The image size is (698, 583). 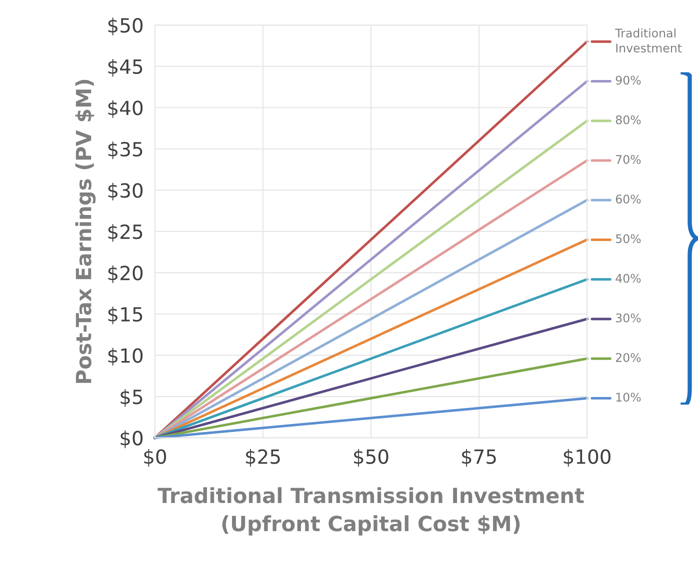 I want to click on legend-label: 60%, so click(x=628, y=199).